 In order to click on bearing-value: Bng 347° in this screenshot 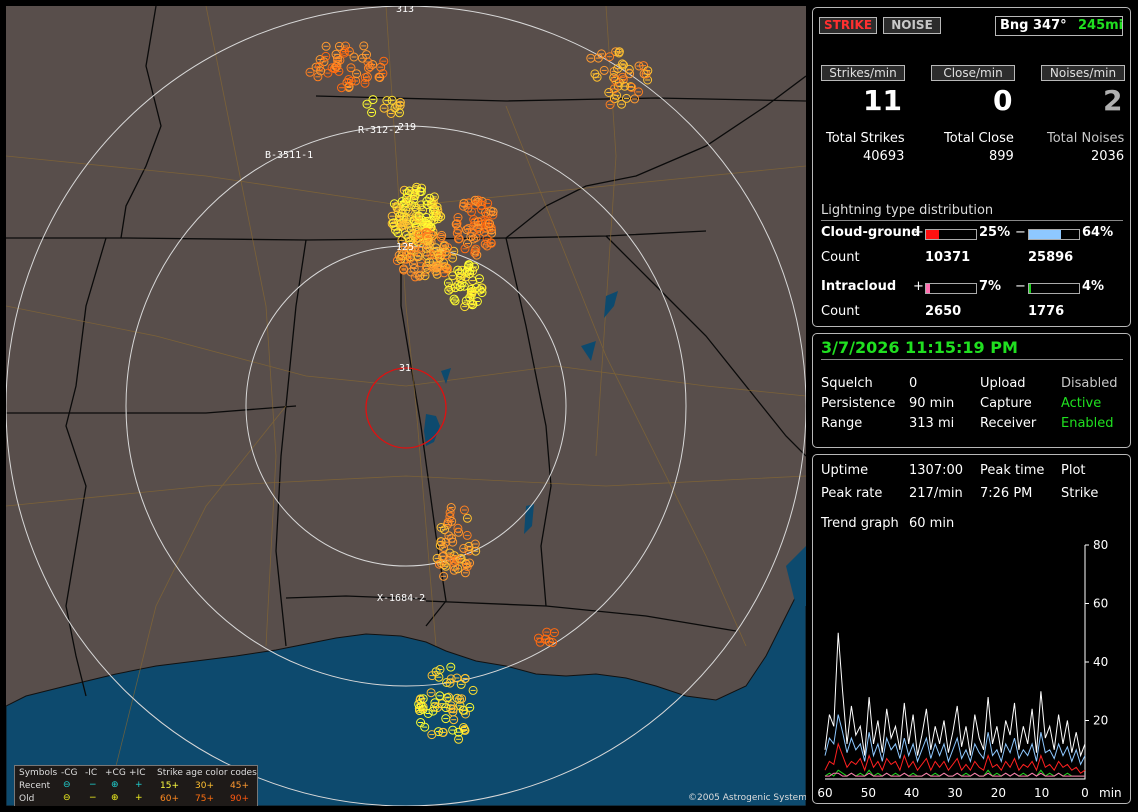, I will do `click(1033, 25)`.